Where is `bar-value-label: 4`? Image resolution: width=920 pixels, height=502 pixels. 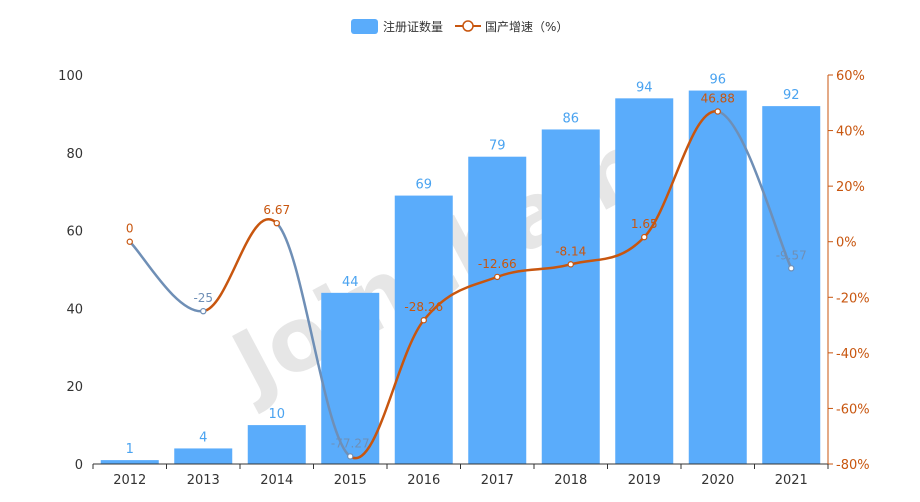 bar-value-label: 4 is located at coordinates (203, 437).